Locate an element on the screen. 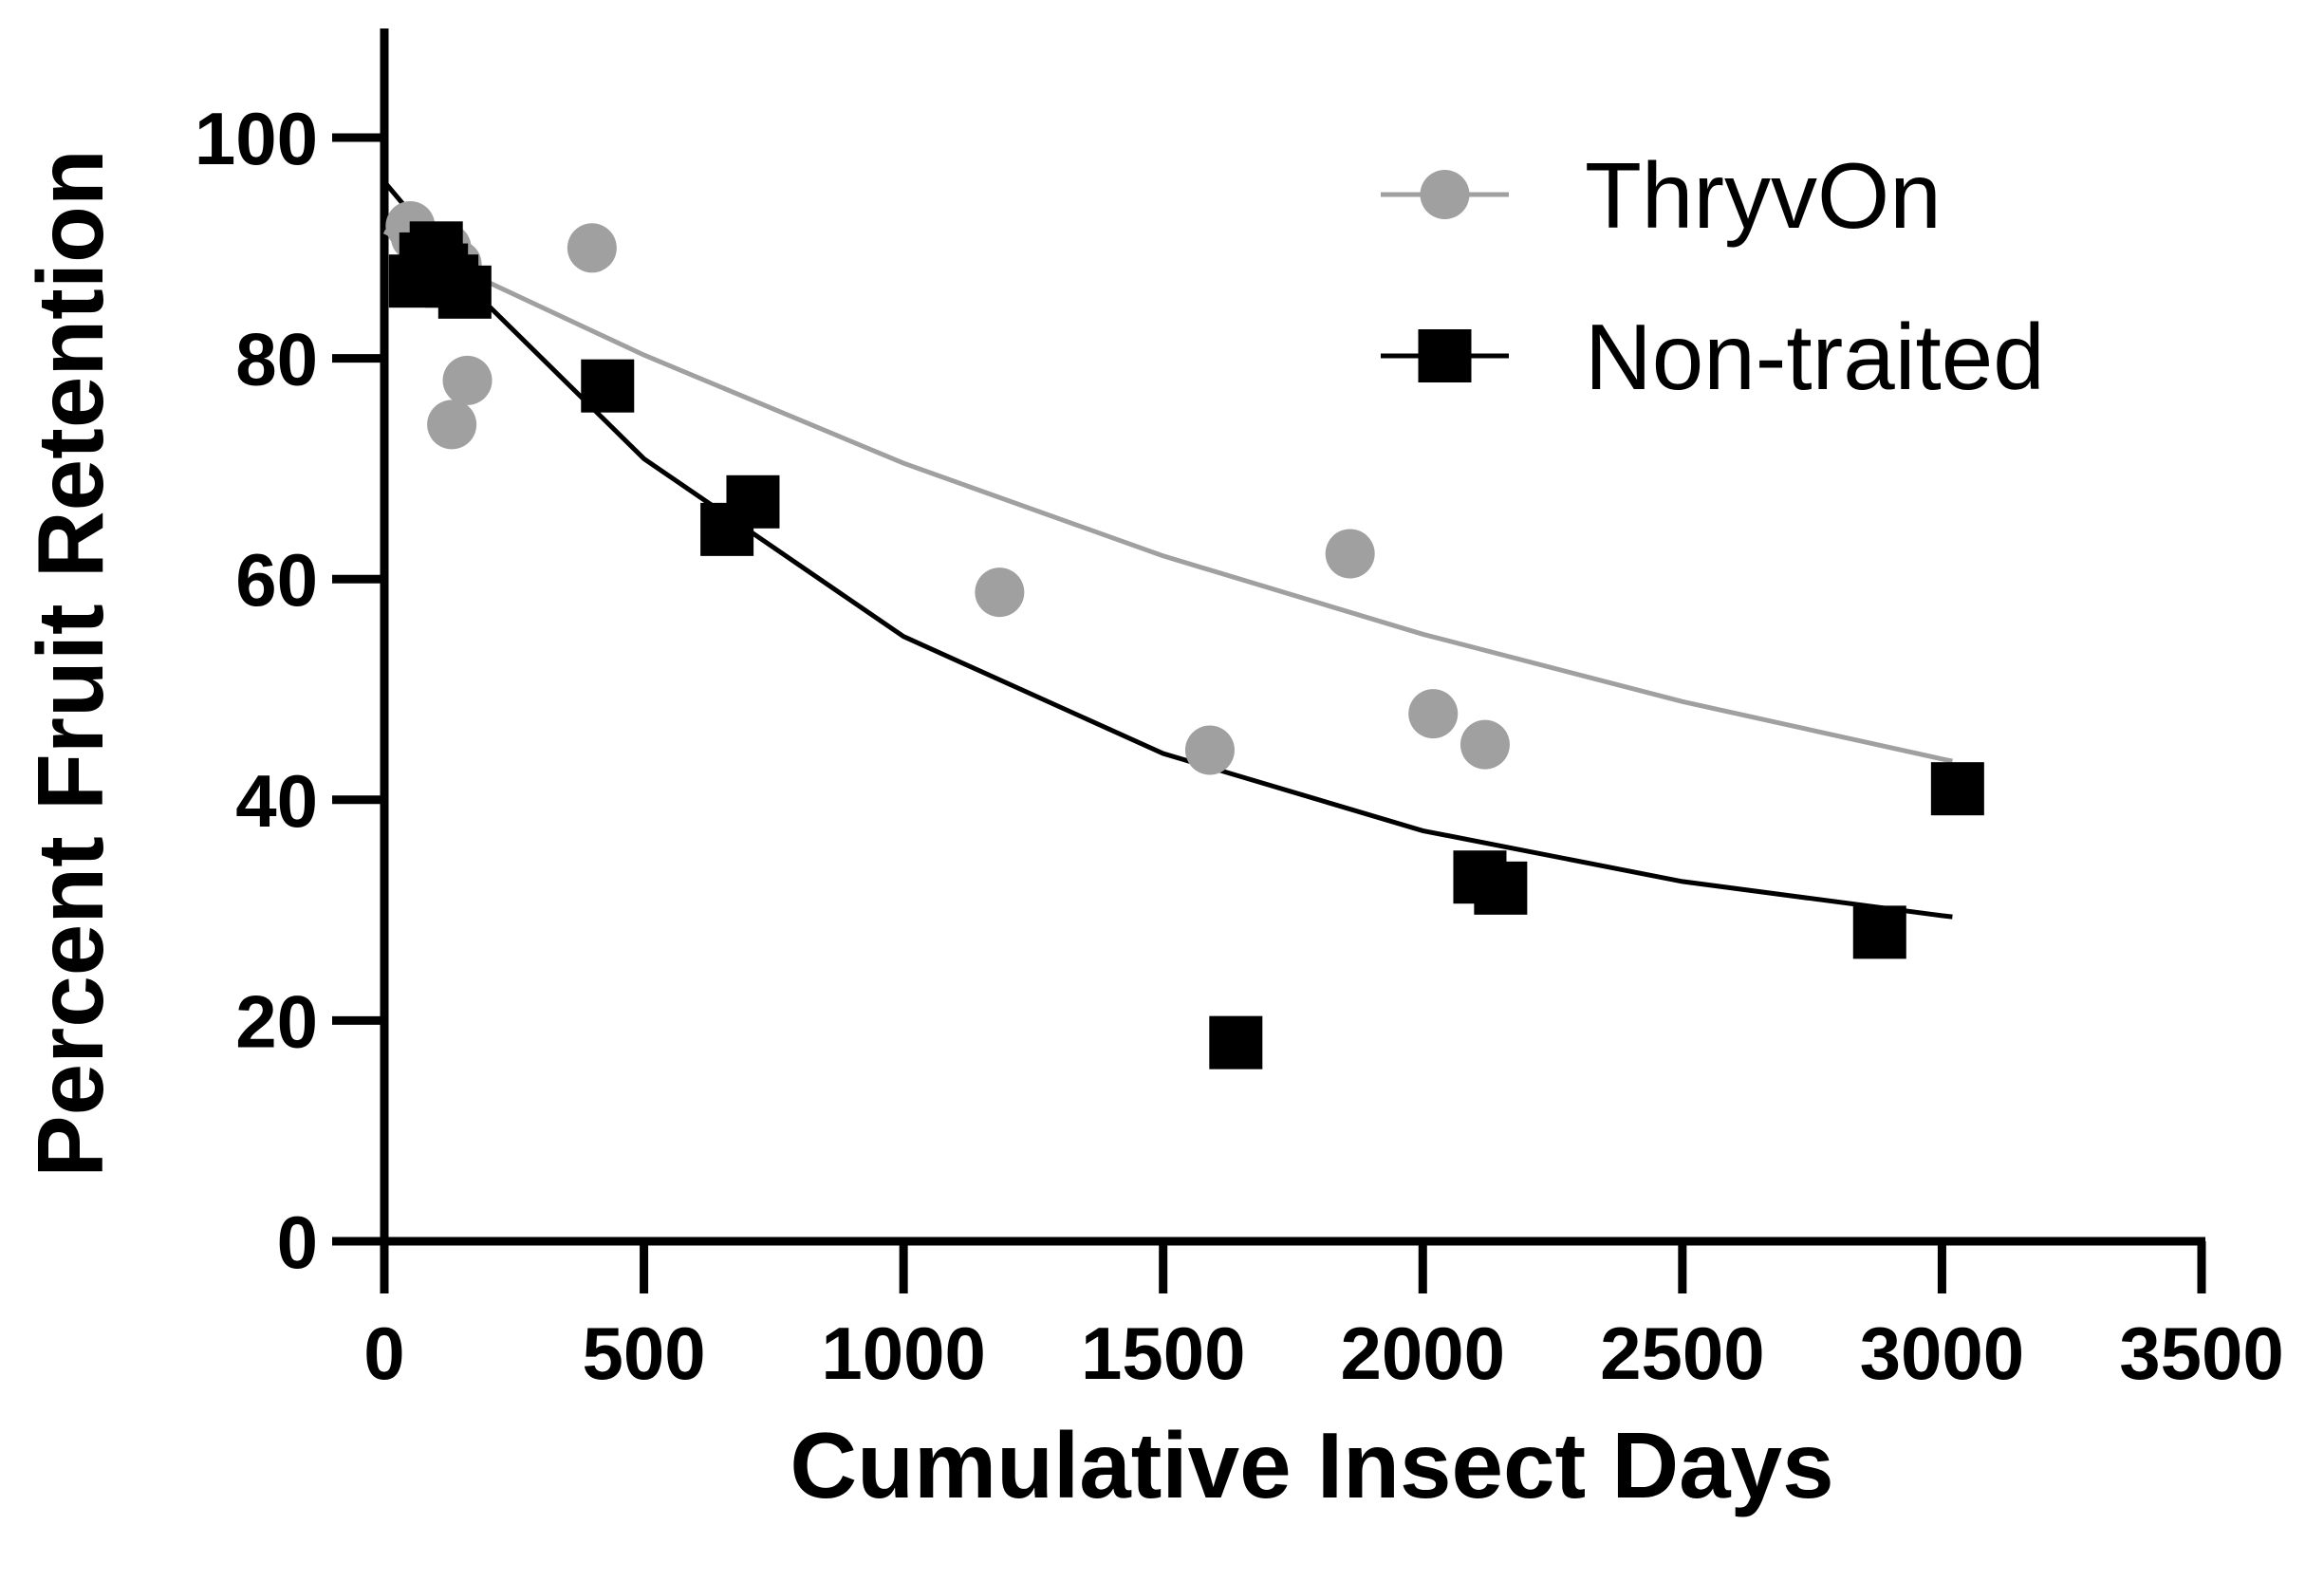 This screenshot has height=1581, width=2324. y-tick-label: 20 is located at coordinates (276, 1021).